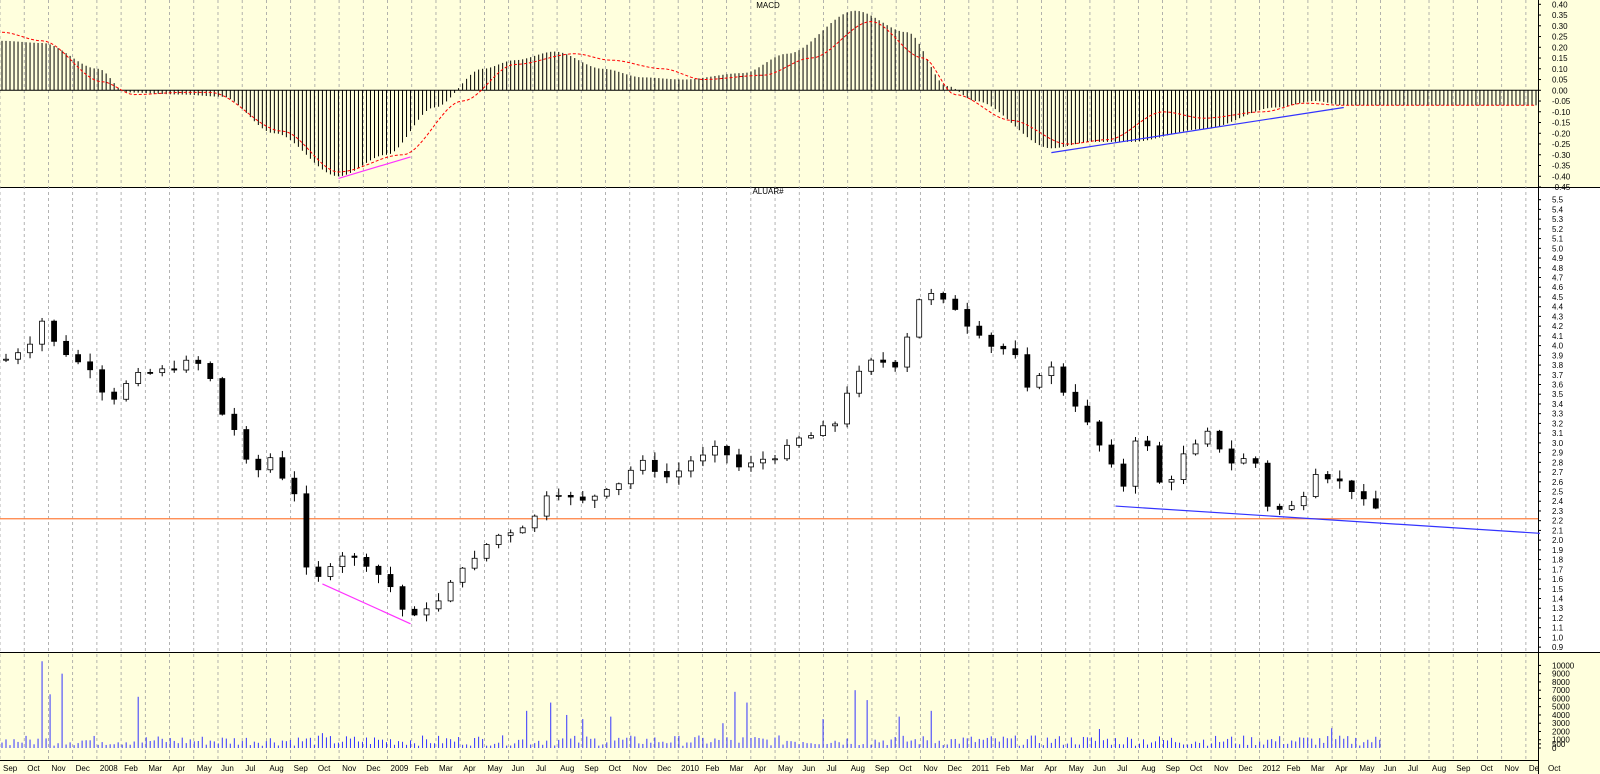 The height and width of the screenshot is (774, 1600). I want to click on volume-y-label: 5000, so click(1561, 707).